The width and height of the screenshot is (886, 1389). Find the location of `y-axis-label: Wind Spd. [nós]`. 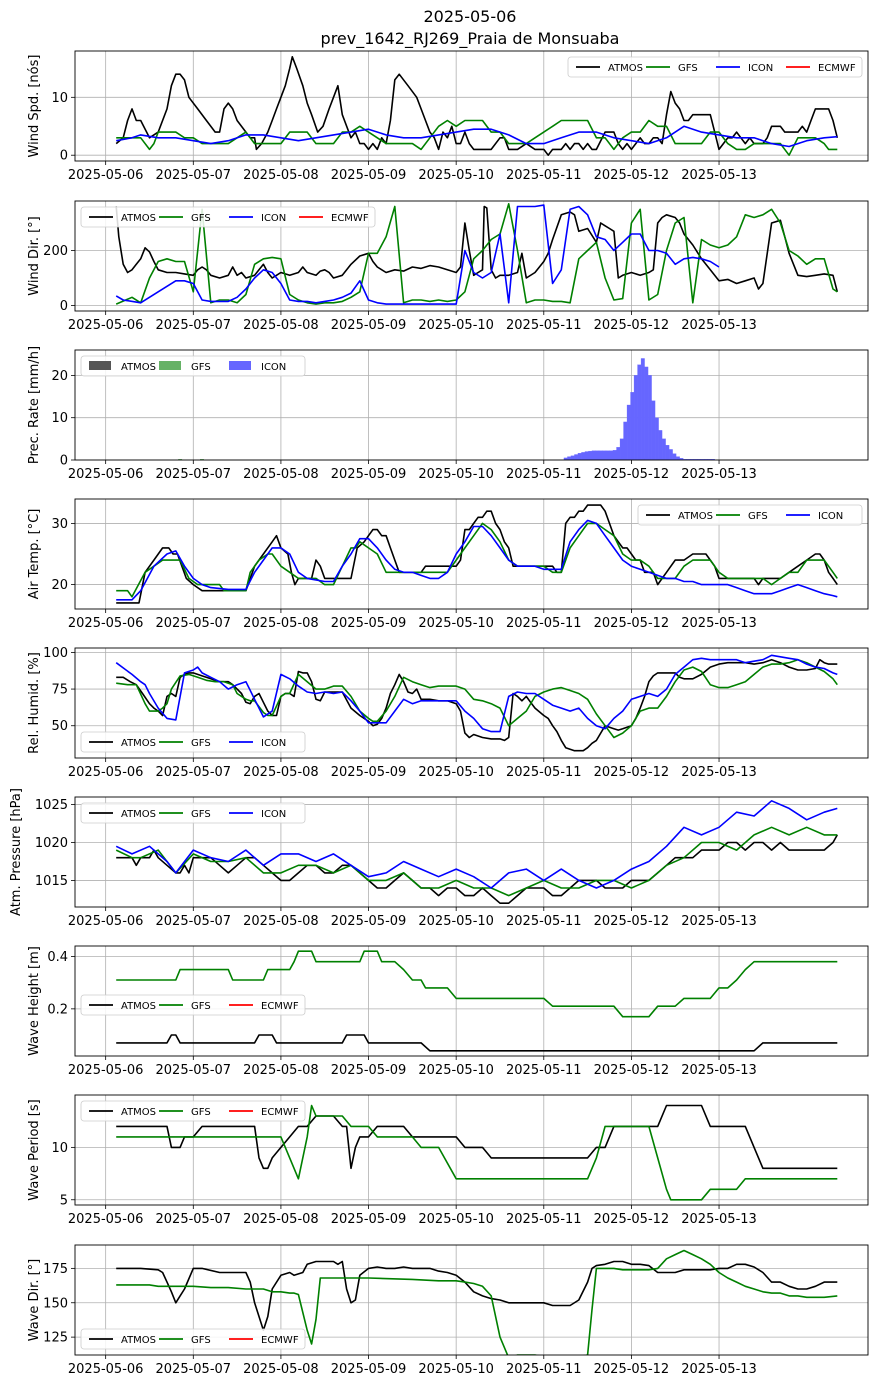

y-axis-label: Wind Spd. [nós] is located at coordinates (34, 106).